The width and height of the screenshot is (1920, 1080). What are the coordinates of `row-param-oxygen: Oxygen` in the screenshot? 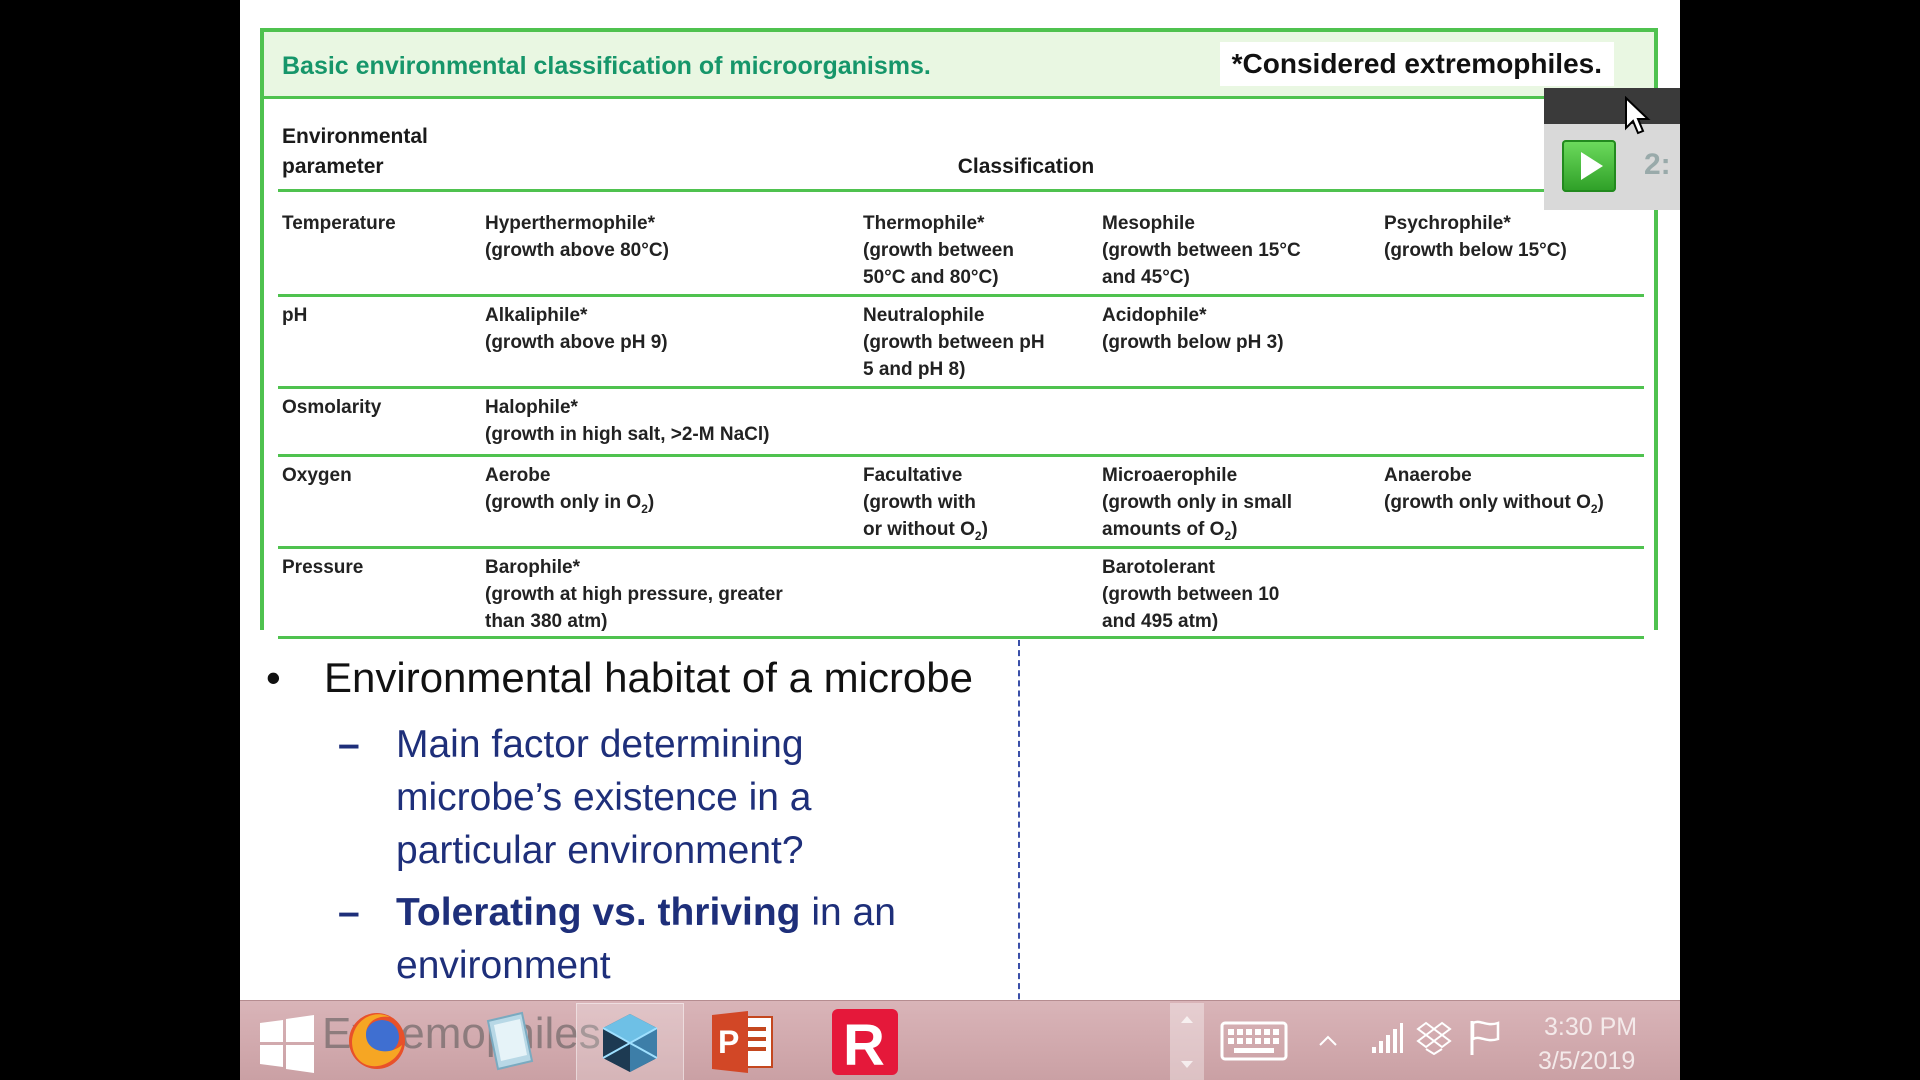 It's located at (317, 475).